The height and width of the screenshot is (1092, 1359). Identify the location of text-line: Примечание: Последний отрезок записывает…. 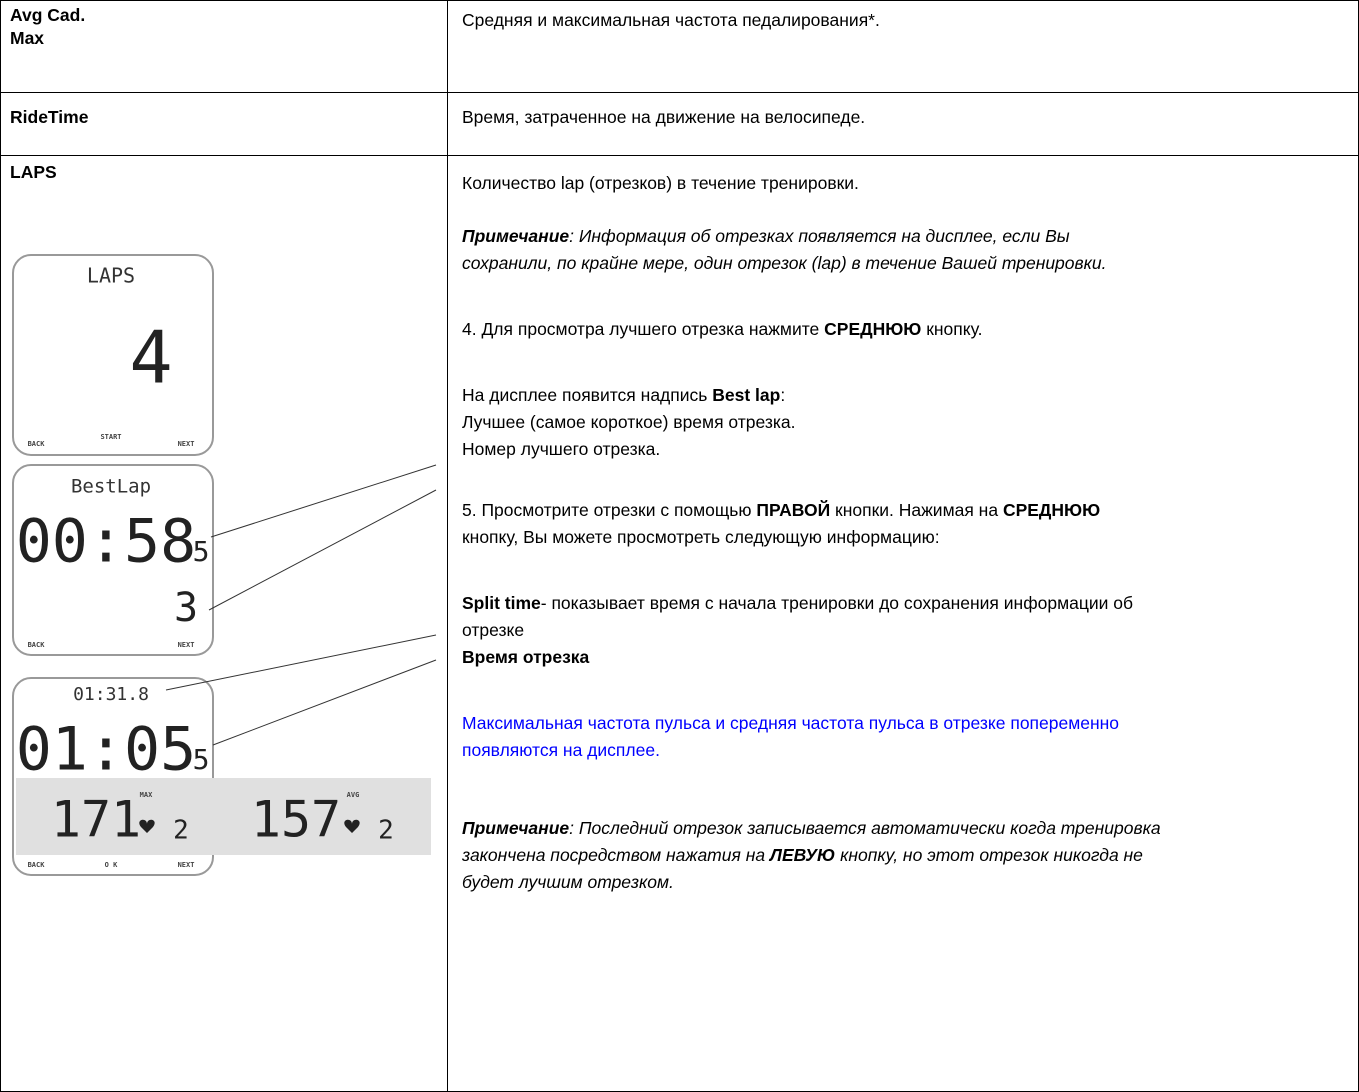
(910, 828).